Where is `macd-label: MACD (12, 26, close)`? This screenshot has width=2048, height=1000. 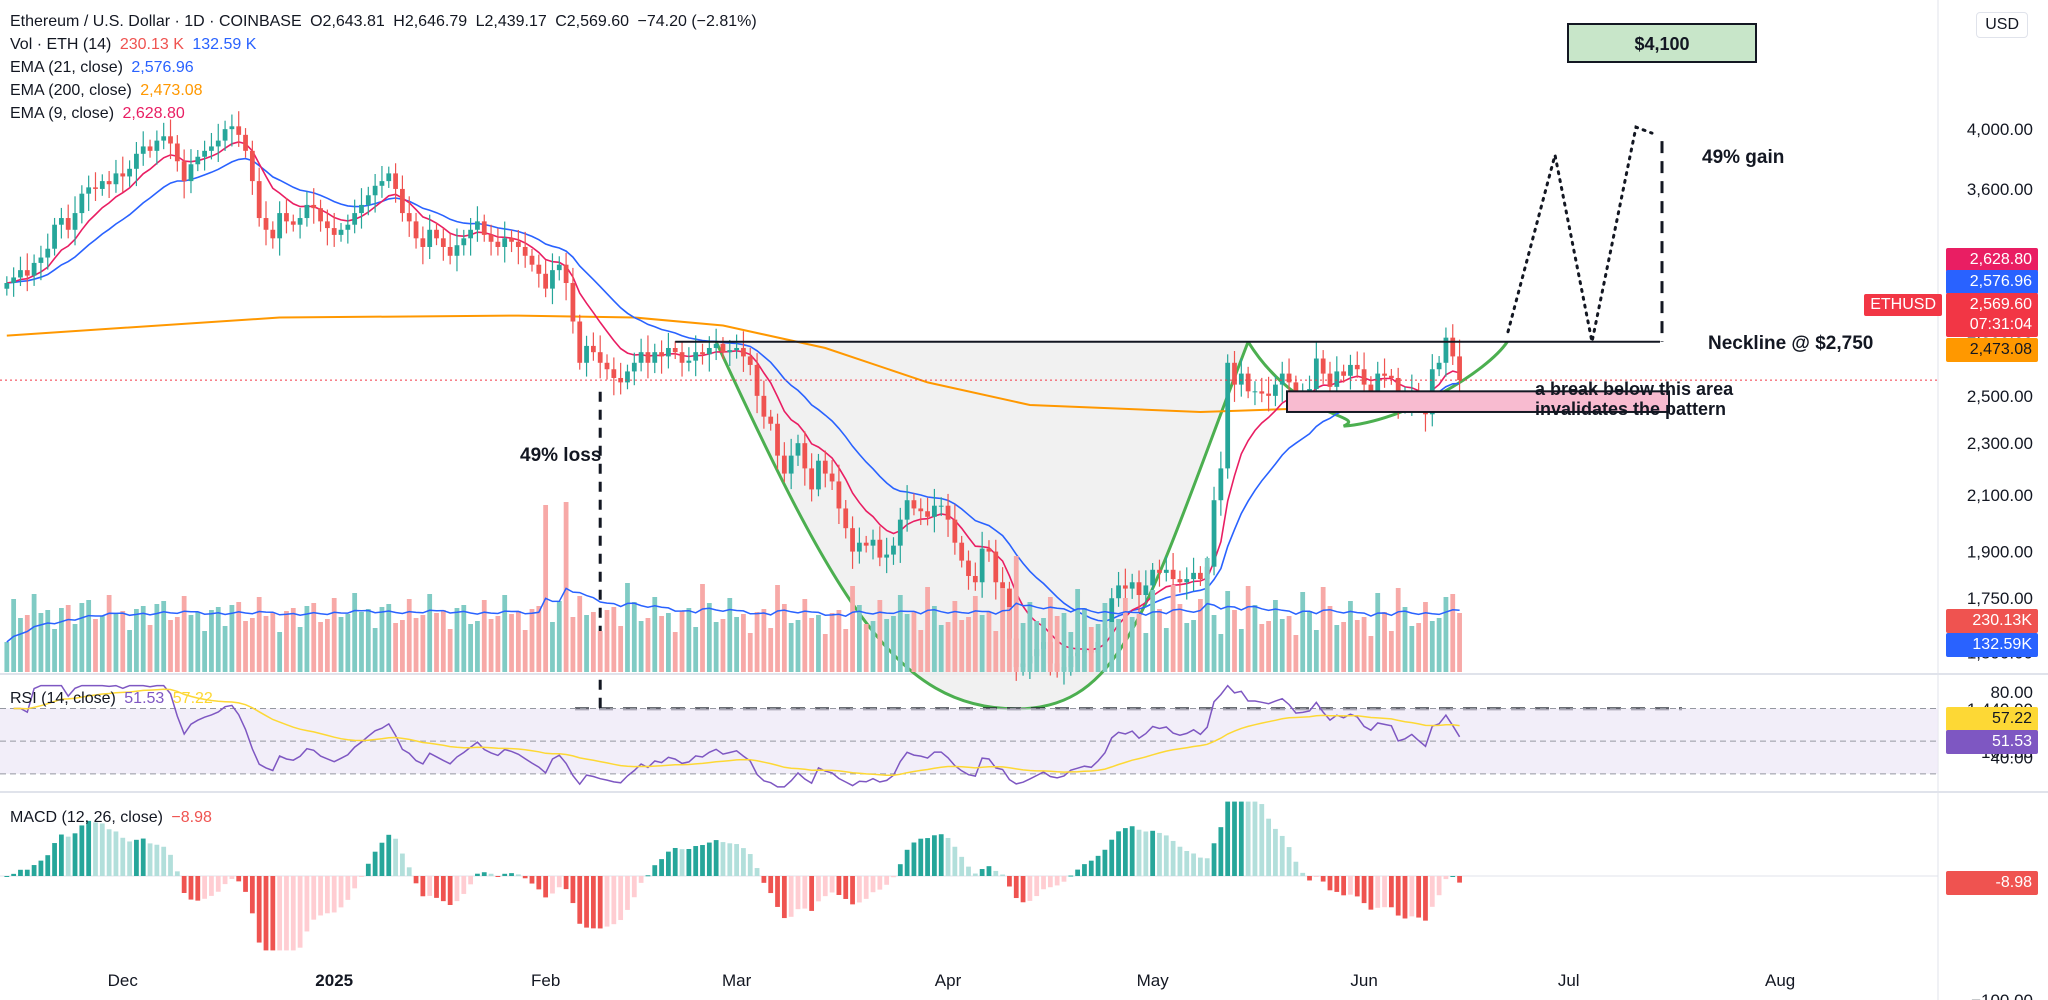
macd-label: MACD (12, 26, close) is located at coordinates (86, 817).